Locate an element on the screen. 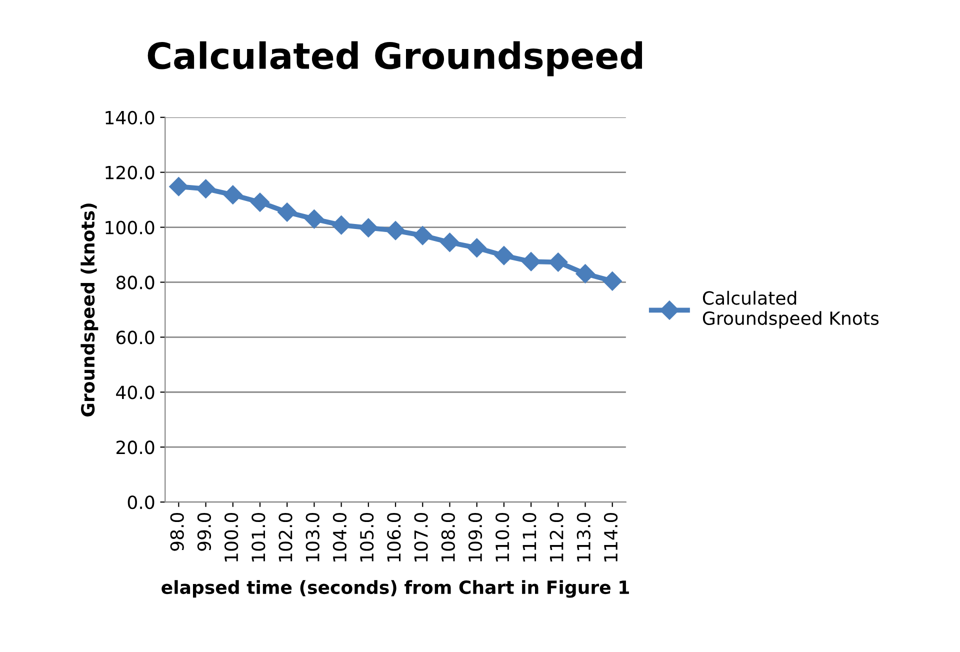 The width and height of the screenshot is (960, 652). x-tick-label: 108.0 is located at coordinates (448, 537).